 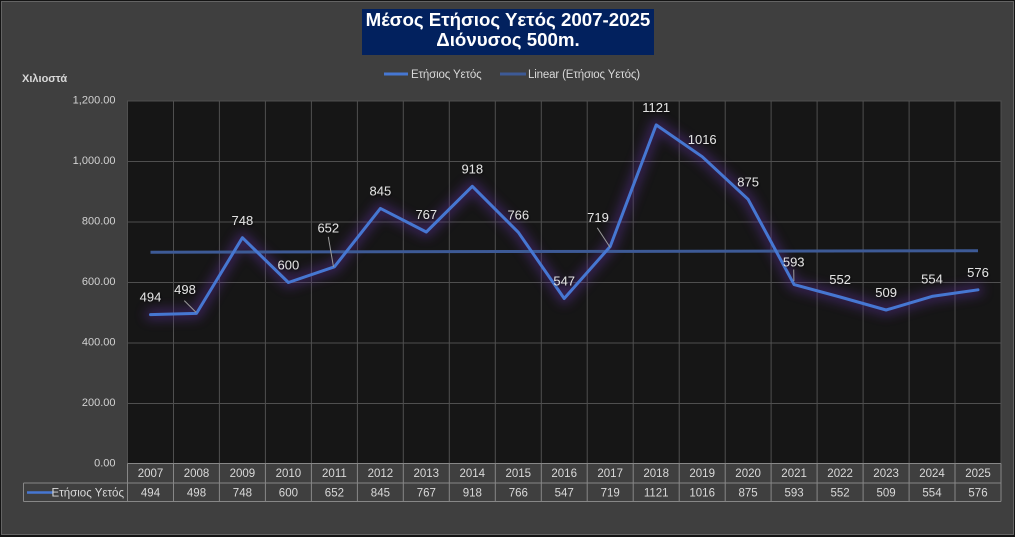 I want to click on svg-text: 2020, so click(x=748, y=474).